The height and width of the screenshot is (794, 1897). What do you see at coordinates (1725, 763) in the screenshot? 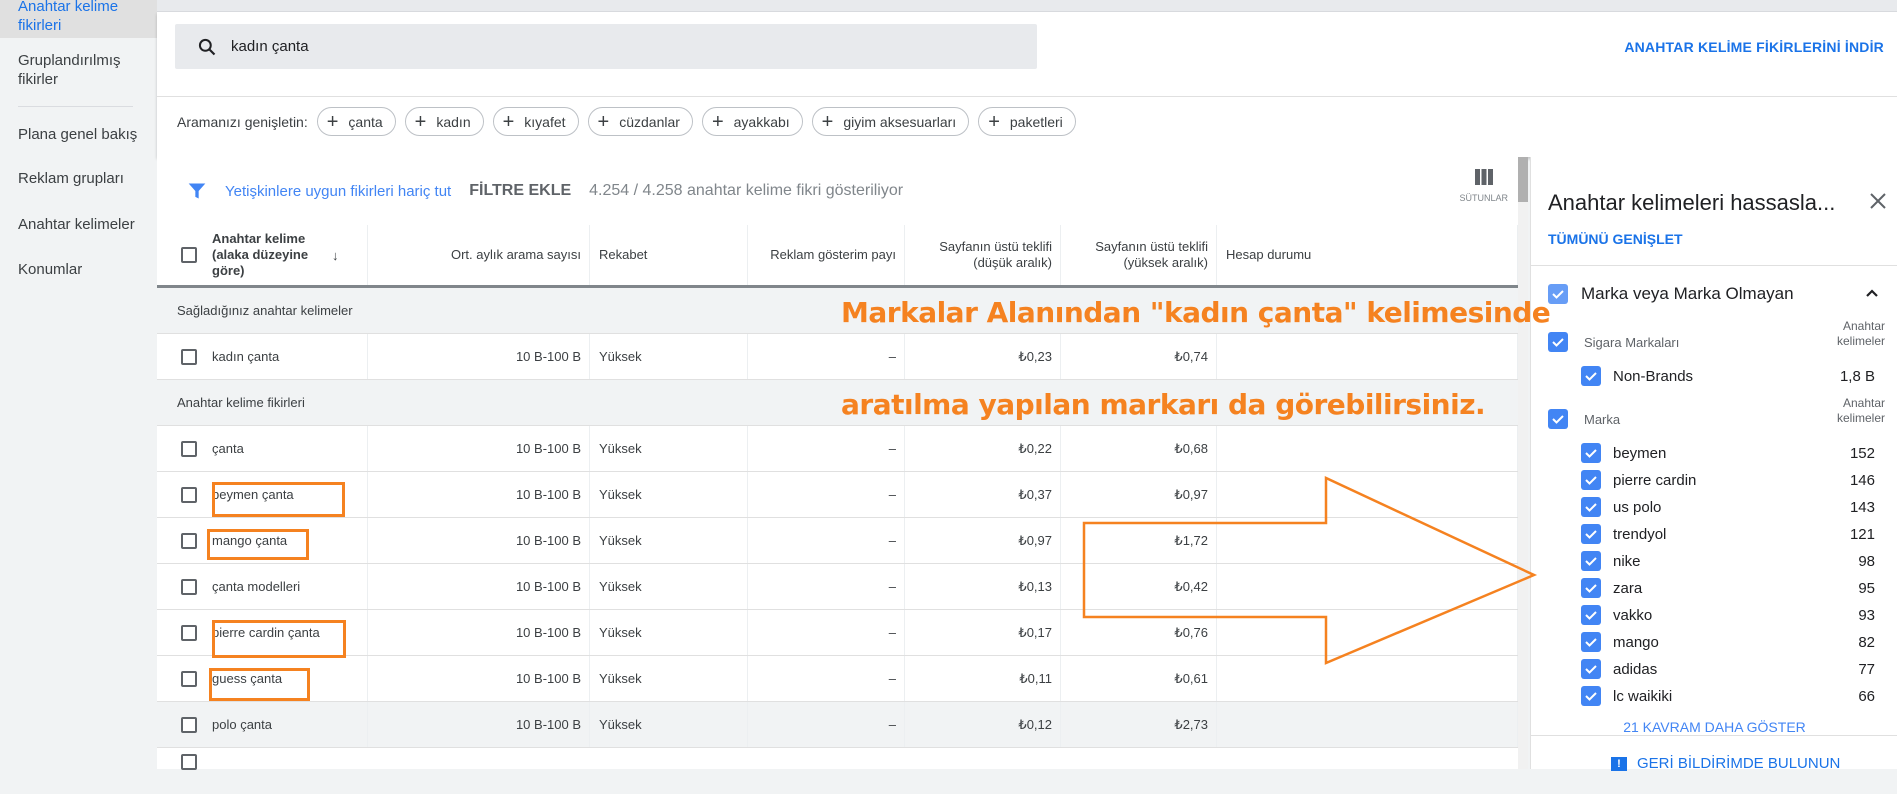
I see `feedback-button: ! GERİ BİLDİRİMDE BULUNUN` at bounding box center [1725, 763].